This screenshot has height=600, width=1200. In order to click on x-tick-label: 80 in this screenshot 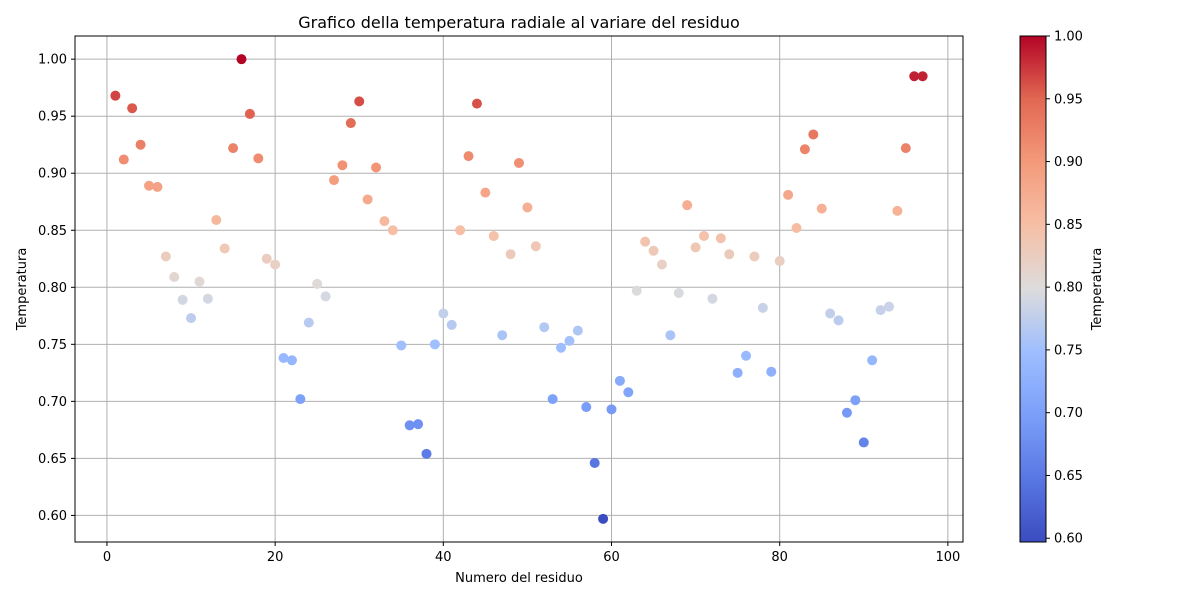, I will do `click(779, 557)`.